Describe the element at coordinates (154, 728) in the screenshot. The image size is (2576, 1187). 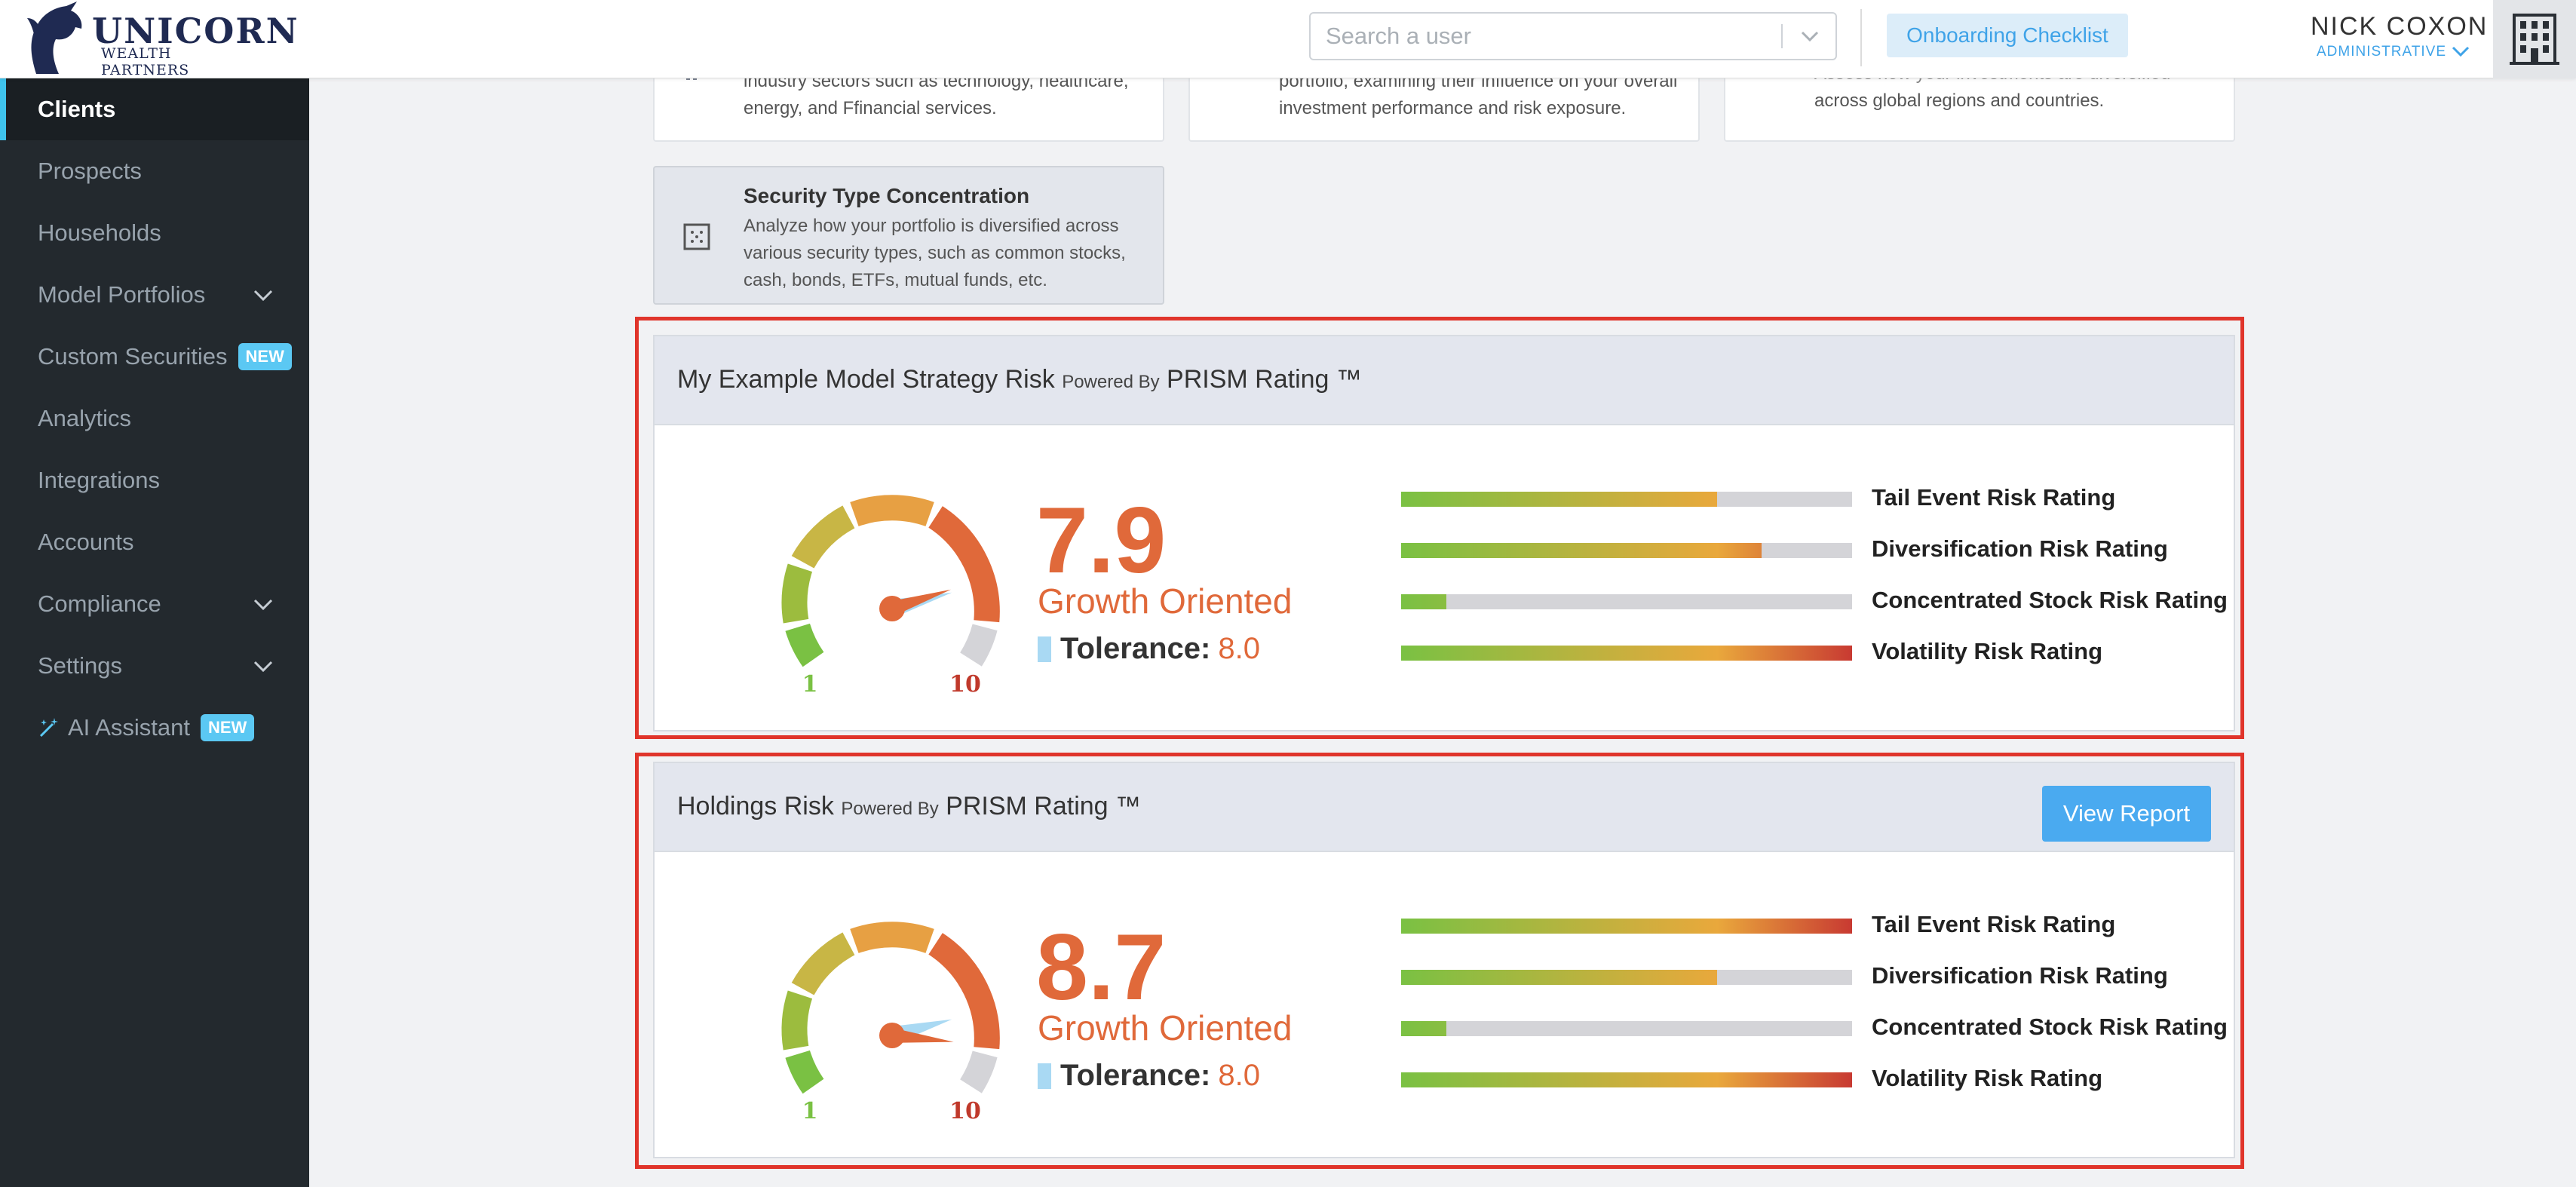
I see `sidebar-item-ai-assistant: AI Assistant NEW` at that location.